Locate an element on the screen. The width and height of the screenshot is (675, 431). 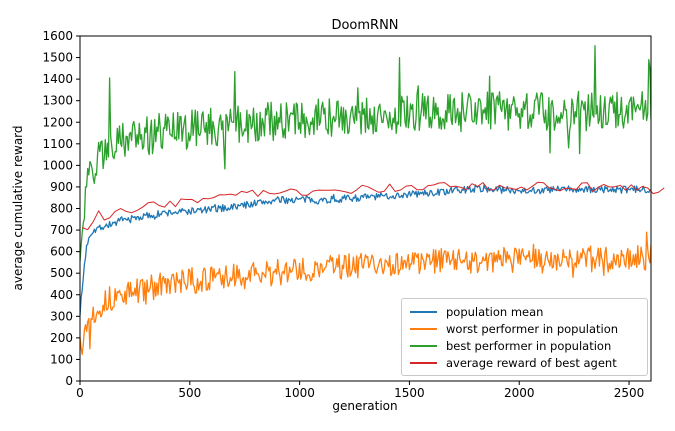
legend-item-3: average reward of best agent is located at coordinates (524, 362).